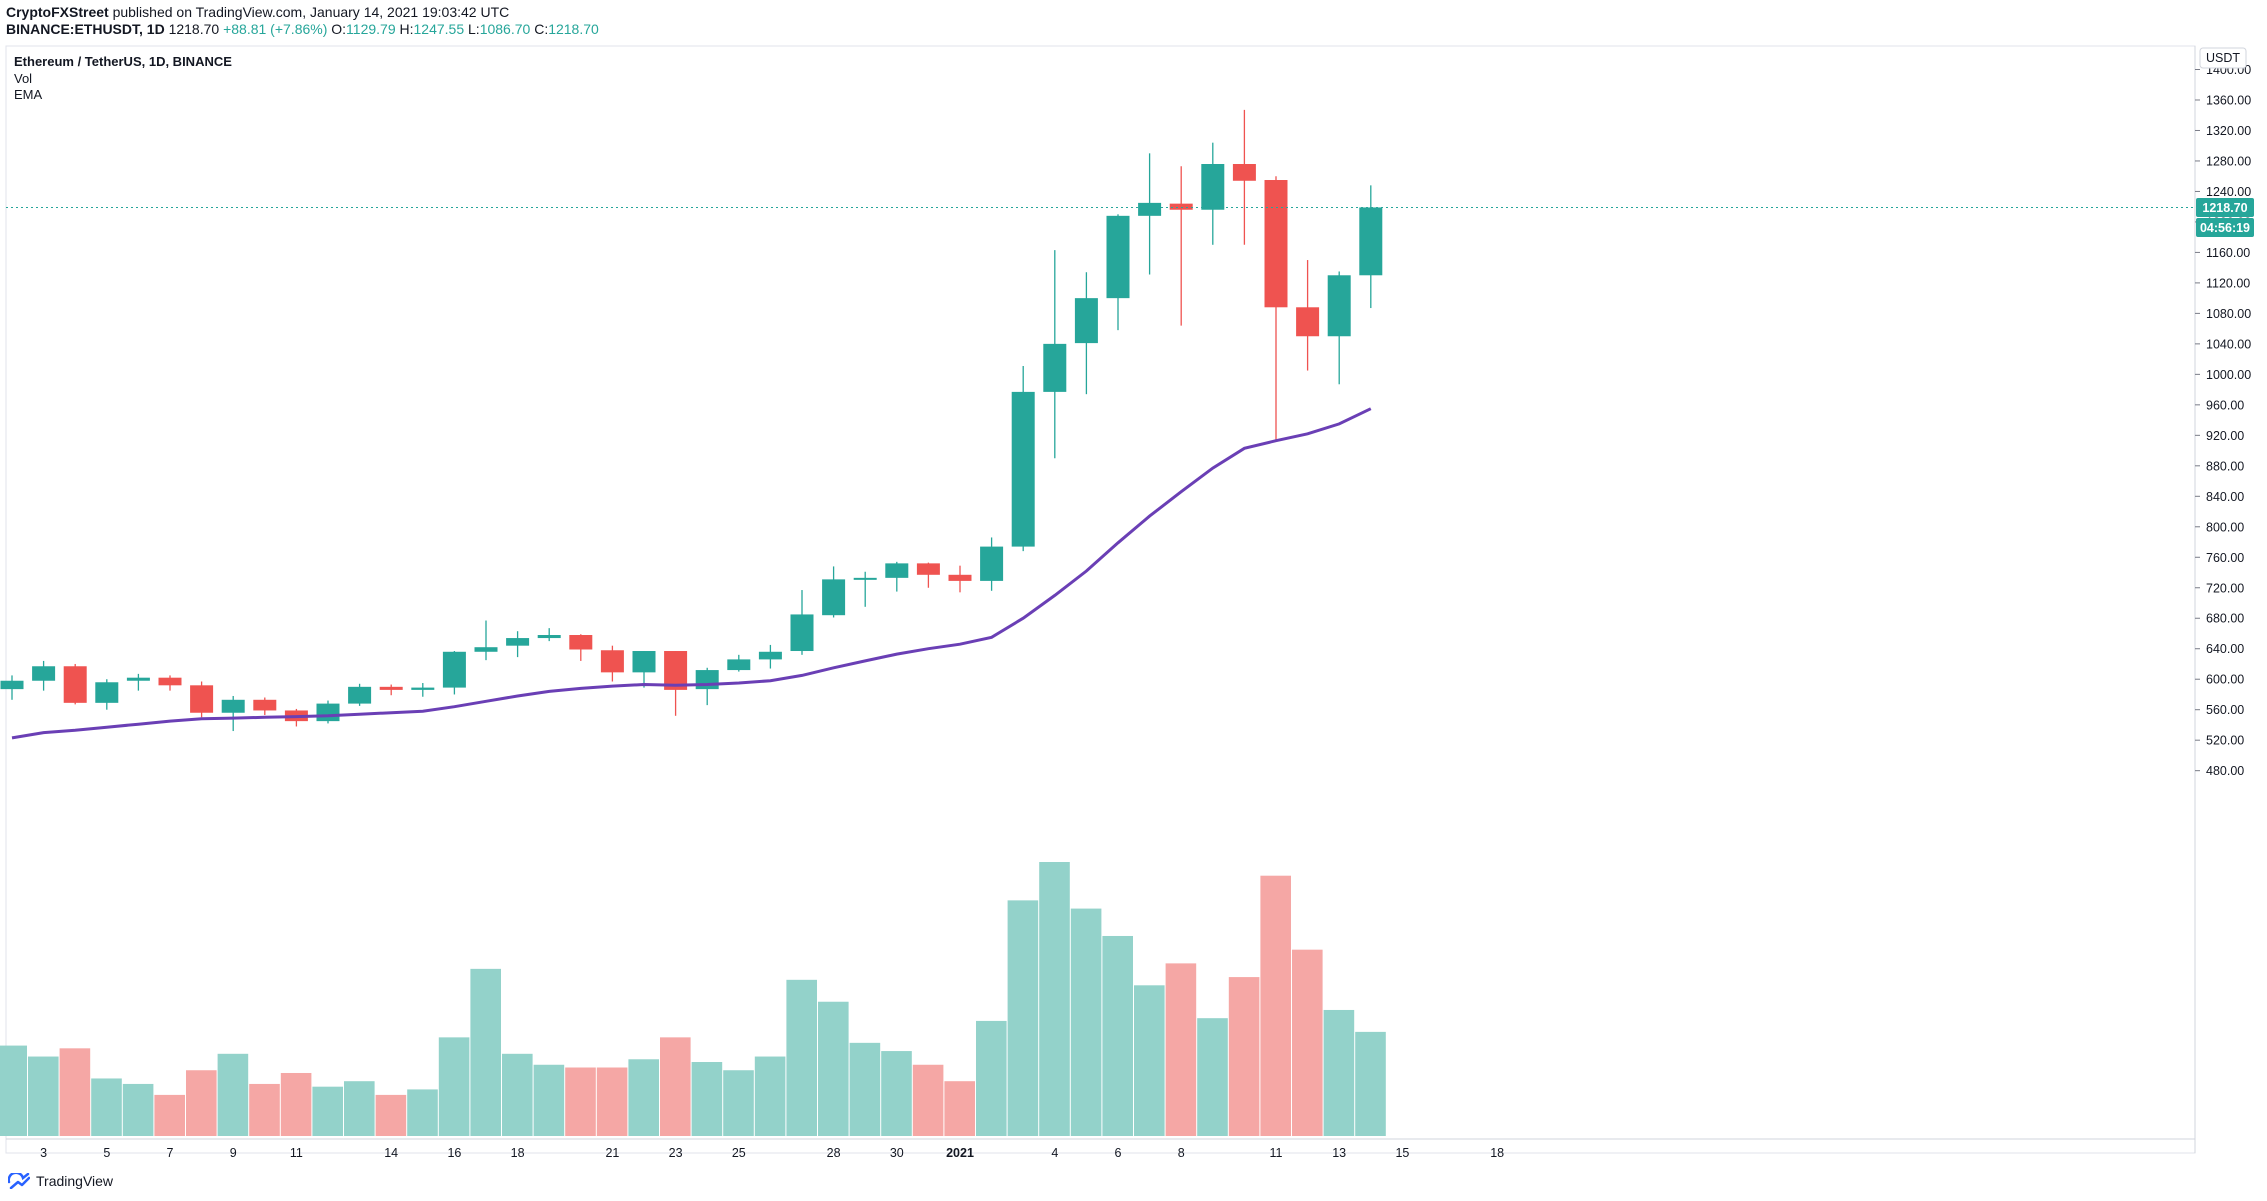 This screenshot has width=2267, height=1201. What do you see at coordinates (2225, 405) in the screenshot?
I see `price-tick-label: 960.00` at bounding box center [2225, 405].